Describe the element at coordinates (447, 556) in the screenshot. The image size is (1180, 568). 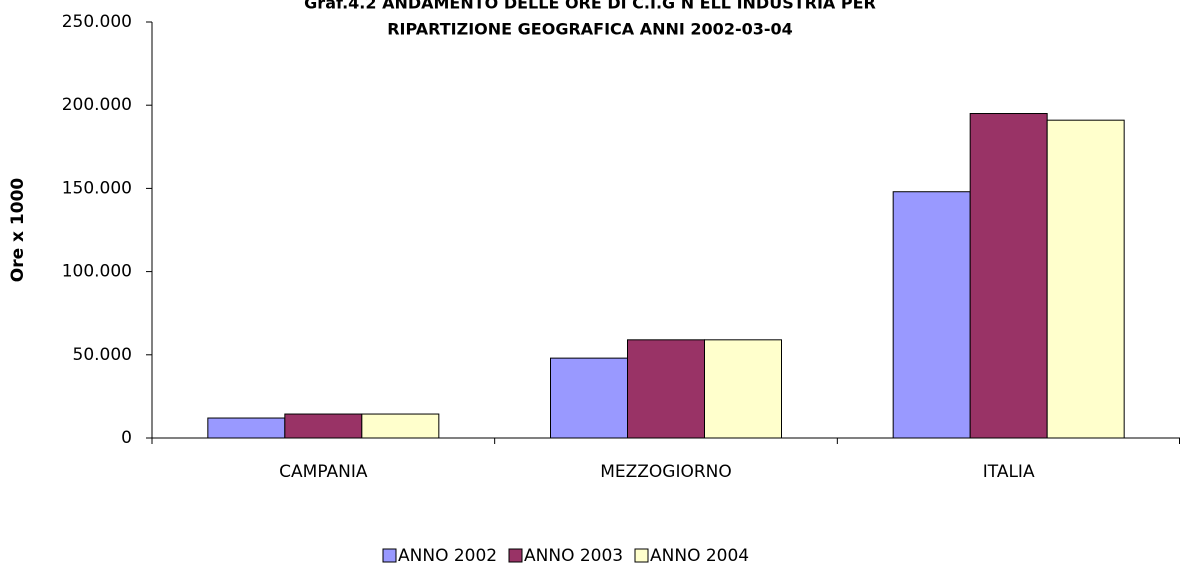
I see `legend-label: ANNO 2002` at that location.